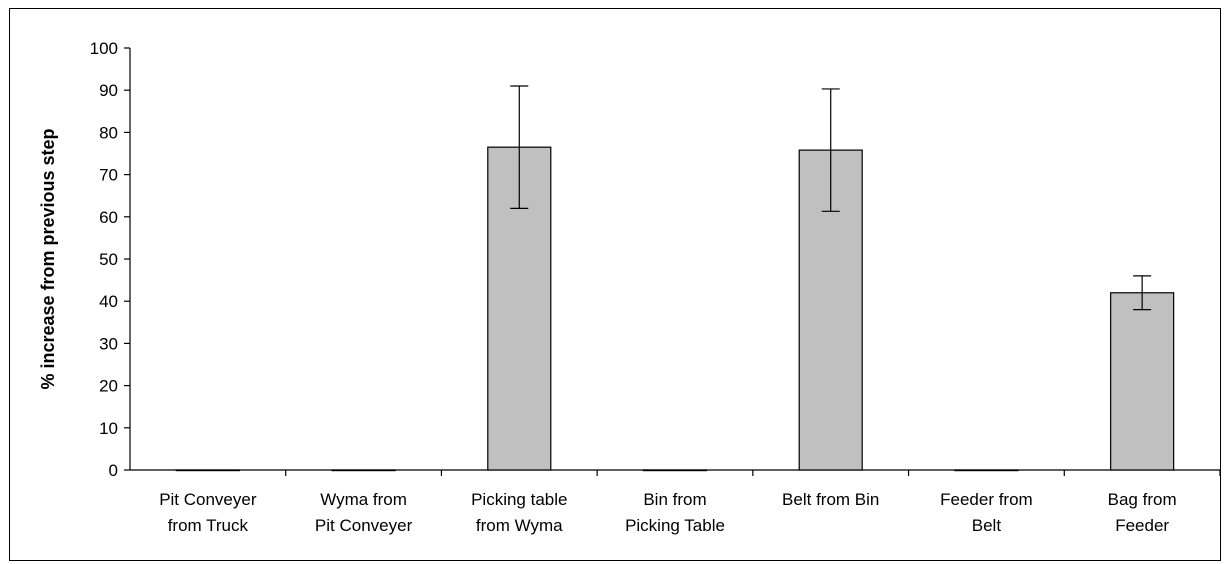 Image resolution: width=1225 pixels, height=564 pixels. I want to click on category-label: Belt from Bin, so click(830, 499).